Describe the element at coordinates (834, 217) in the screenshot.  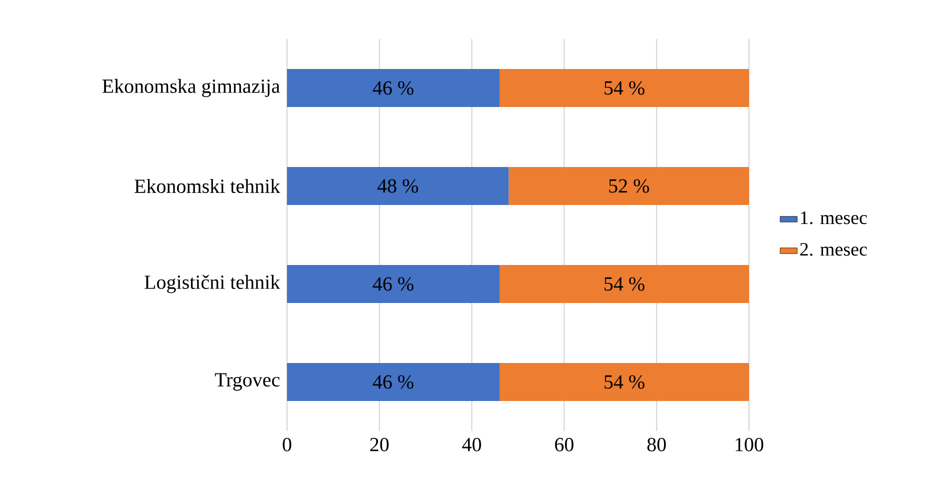
I see `legend-label: 1. mesec` at that location.